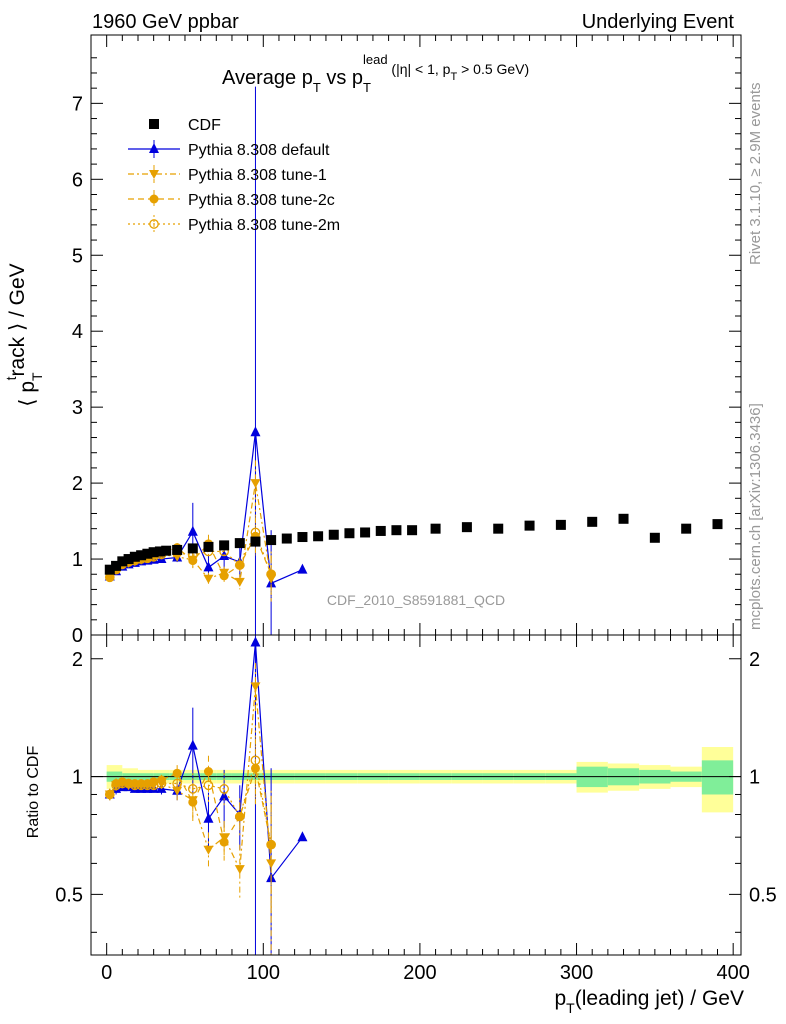  I want to click on x-tick-label: 100, so click(263, 973).